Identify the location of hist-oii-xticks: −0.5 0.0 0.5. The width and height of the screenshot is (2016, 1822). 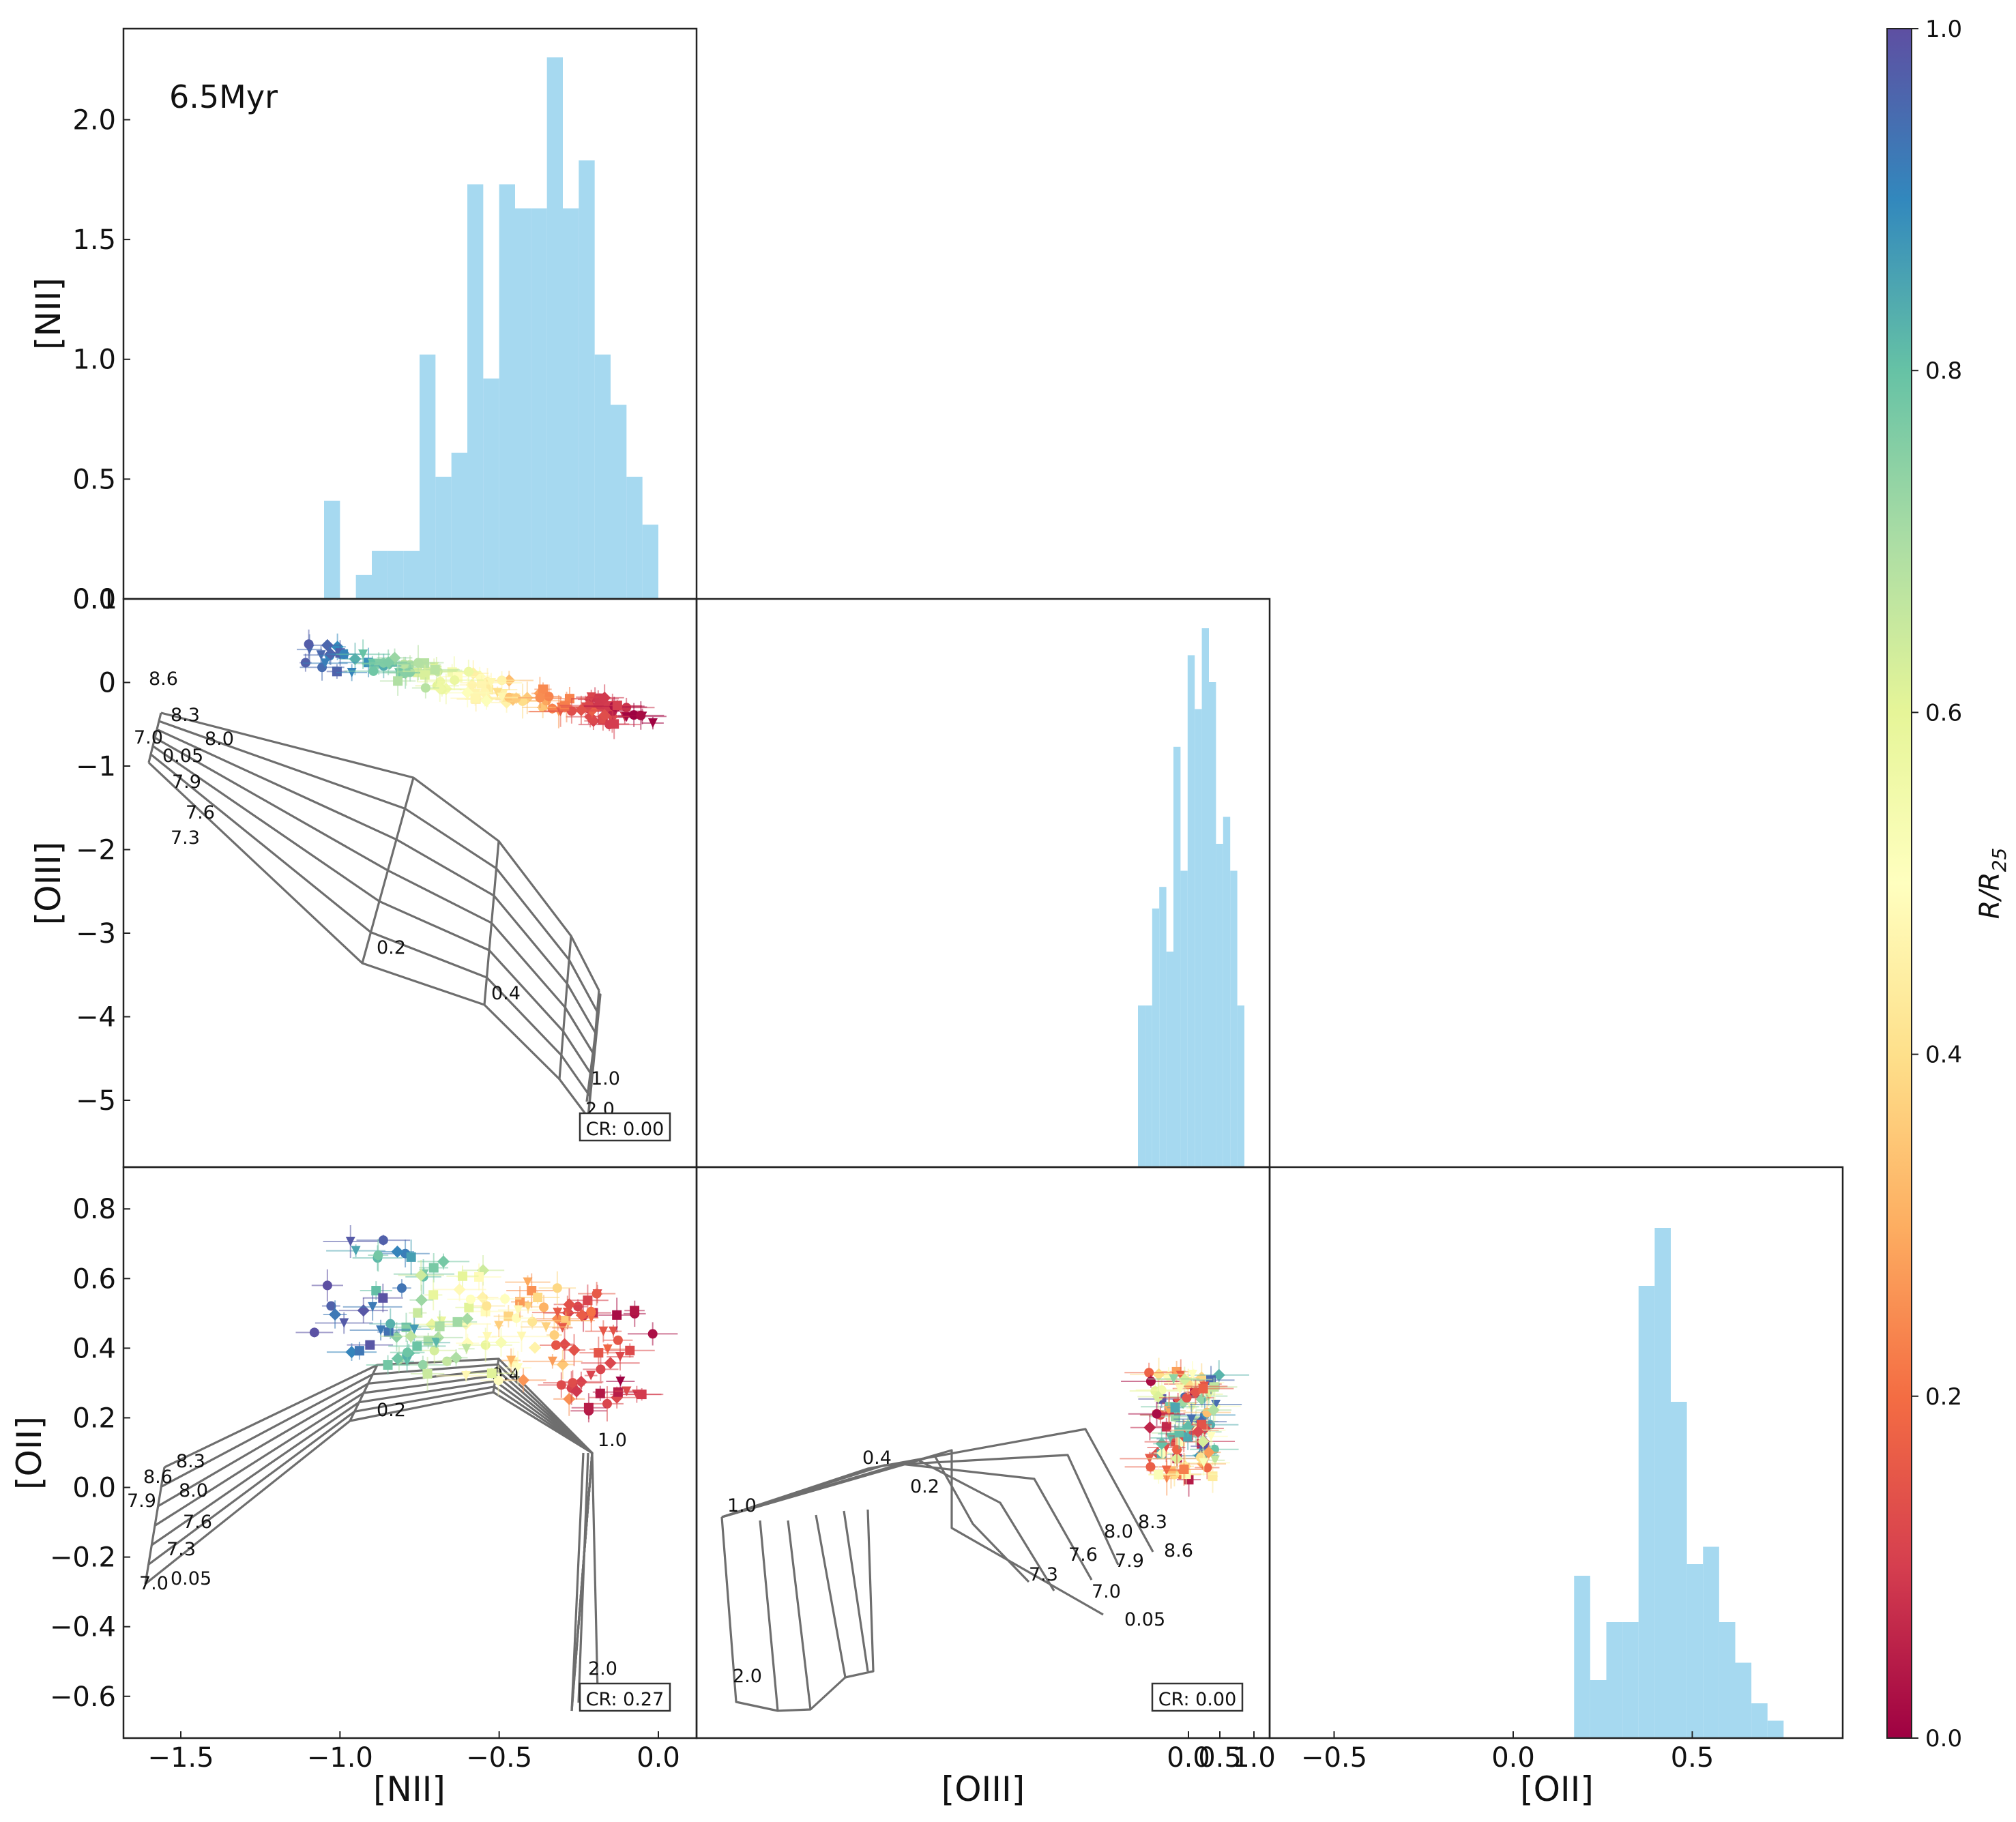
(1507, 1752).